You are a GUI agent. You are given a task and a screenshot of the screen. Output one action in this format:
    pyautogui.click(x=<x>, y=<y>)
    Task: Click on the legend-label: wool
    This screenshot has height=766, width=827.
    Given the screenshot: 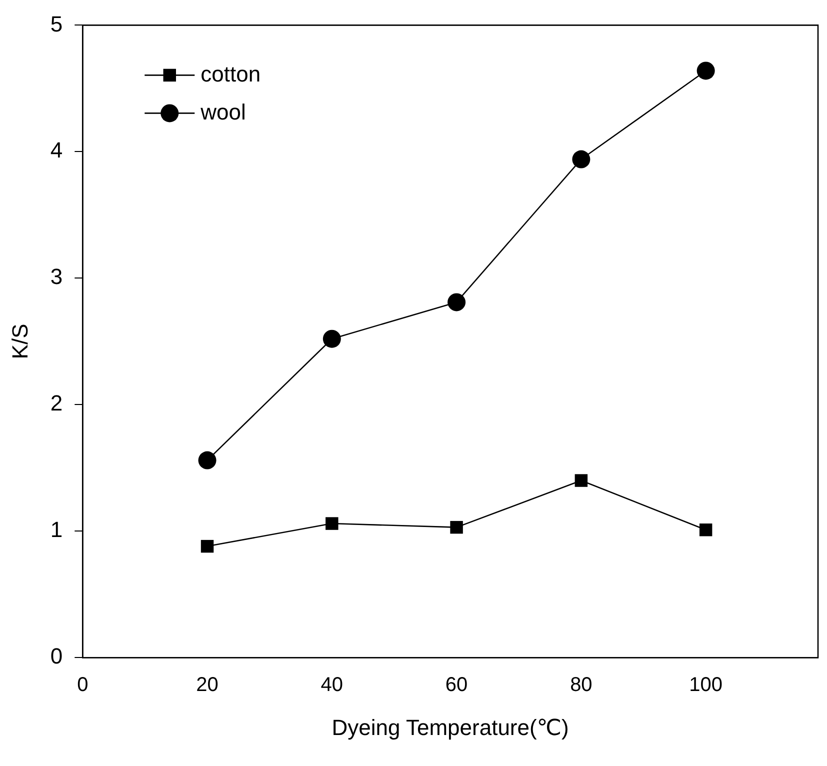 What is the action you would take?
    pyautogui.click(x=223, y=111)
    